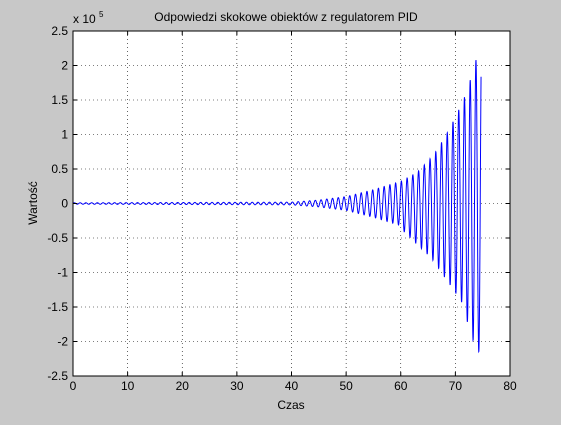 The width and height of the screenshot is (561, 425). What do you see at coordinates (84, 19) in the screenshot?
I see `y-exponent-base: x 10` at bounding box center [84, 19].